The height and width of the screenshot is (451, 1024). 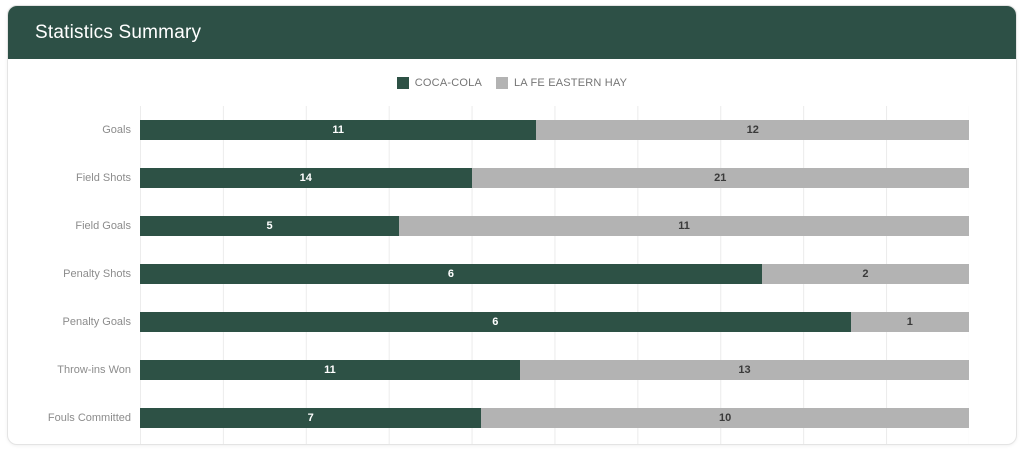 What do you see at coordinates (570, 82) in the screenshot?
I see `legend-label: LA FE EASTERN HAY` at bounding box center [570, 82].